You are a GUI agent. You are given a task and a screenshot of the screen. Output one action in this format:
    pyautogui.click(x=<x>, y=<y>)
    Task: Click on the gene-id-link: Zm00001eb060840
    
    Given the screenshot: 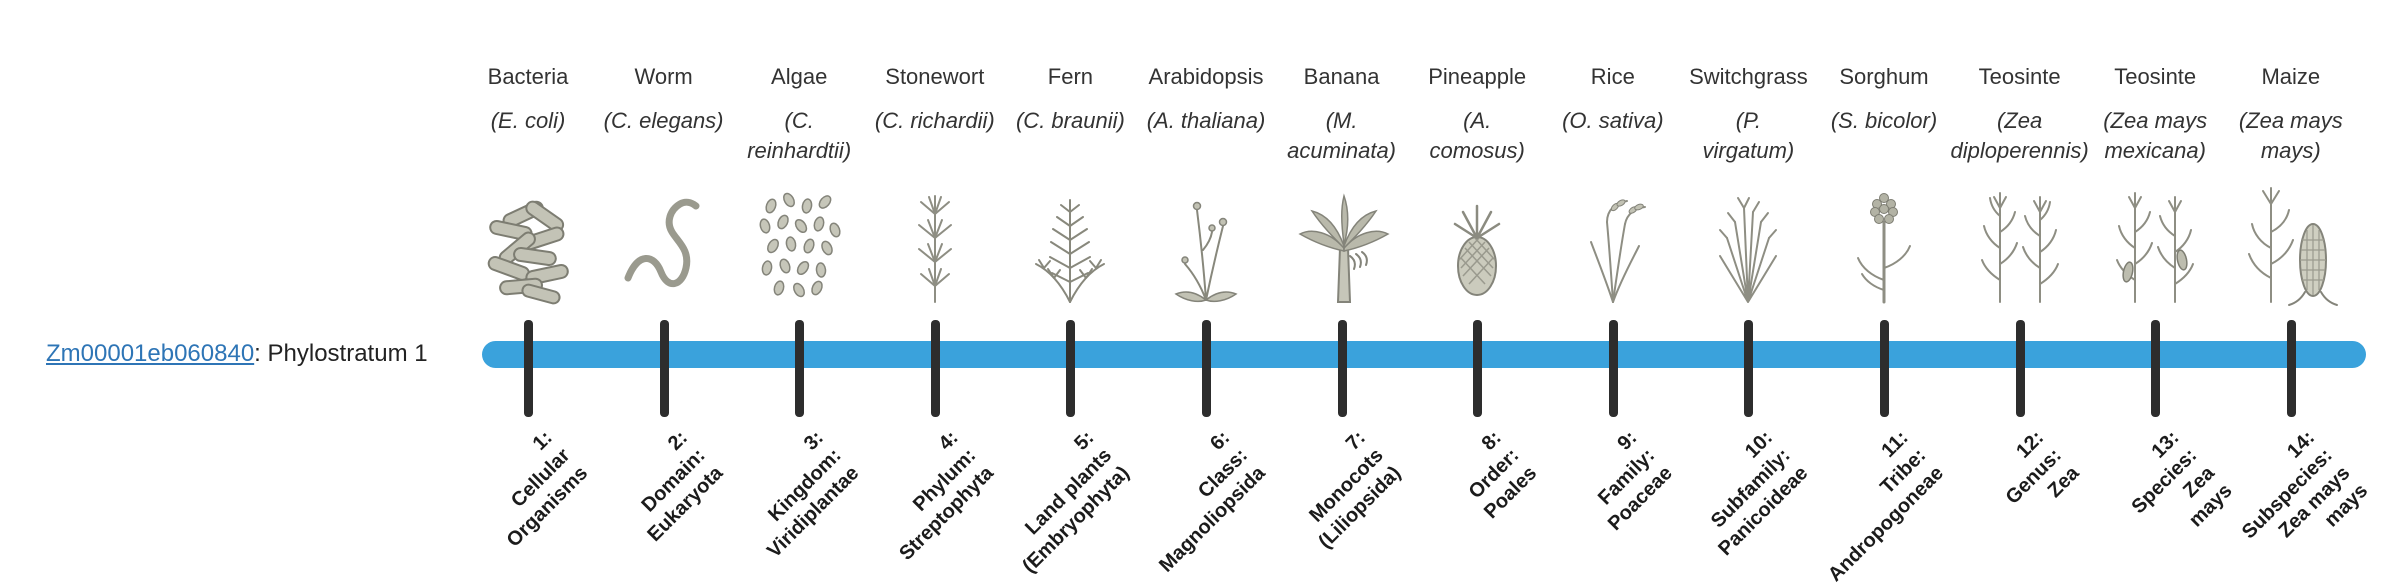 What is the action you would take?
    pyautogui.click(x=150, y=353)
    